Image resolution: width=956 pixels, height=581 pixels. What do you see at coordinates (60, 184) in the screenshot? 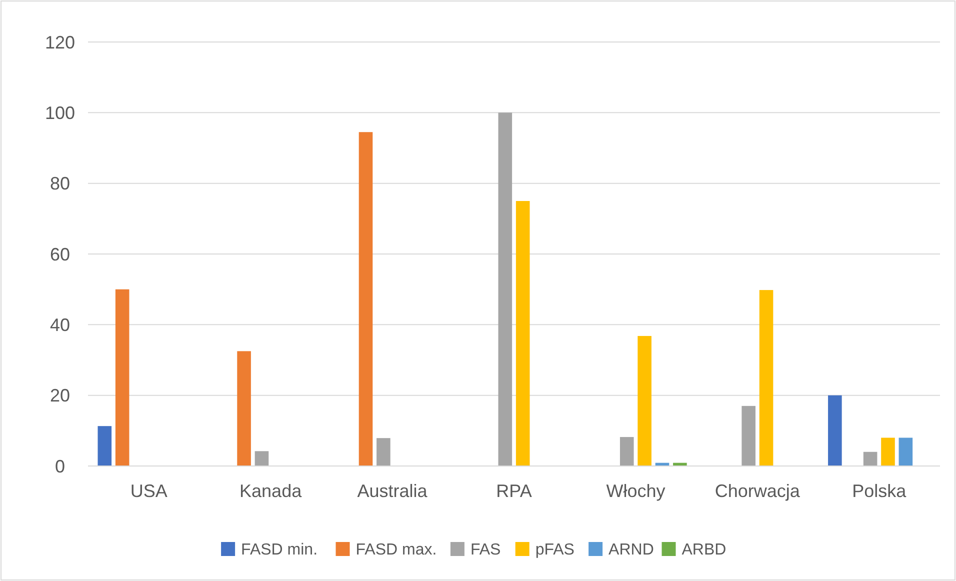
I see `y-tick-label: 80` at bounding box center [60, 184].